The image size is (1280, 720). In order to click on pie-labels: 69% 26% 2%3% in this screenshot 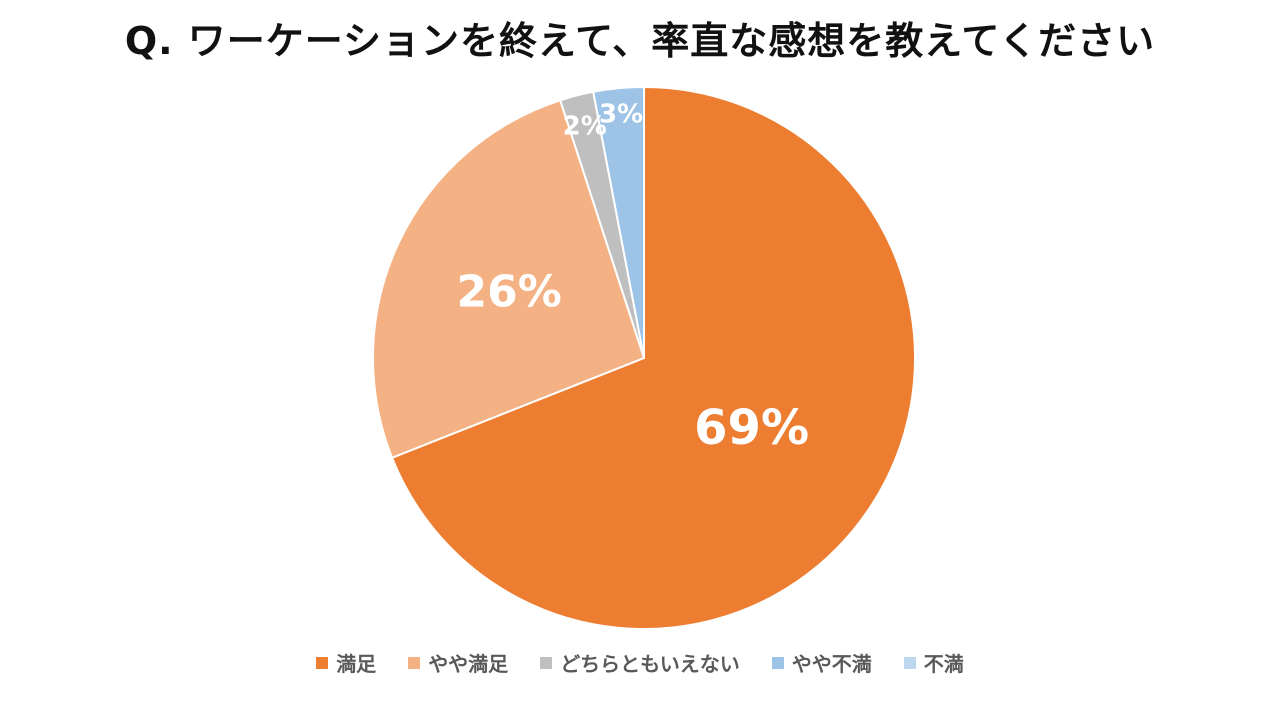, I will do `click(632, 278)`.